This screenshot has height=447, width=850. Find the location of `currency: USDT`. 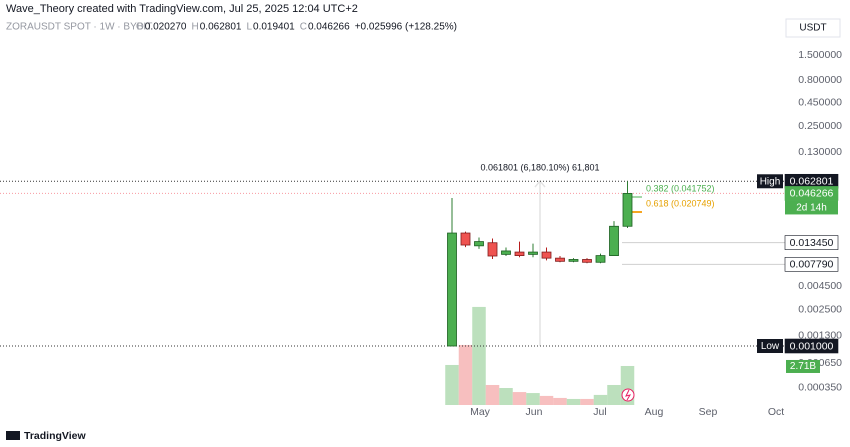

currency: USDT is located at coordinates (812, 28).